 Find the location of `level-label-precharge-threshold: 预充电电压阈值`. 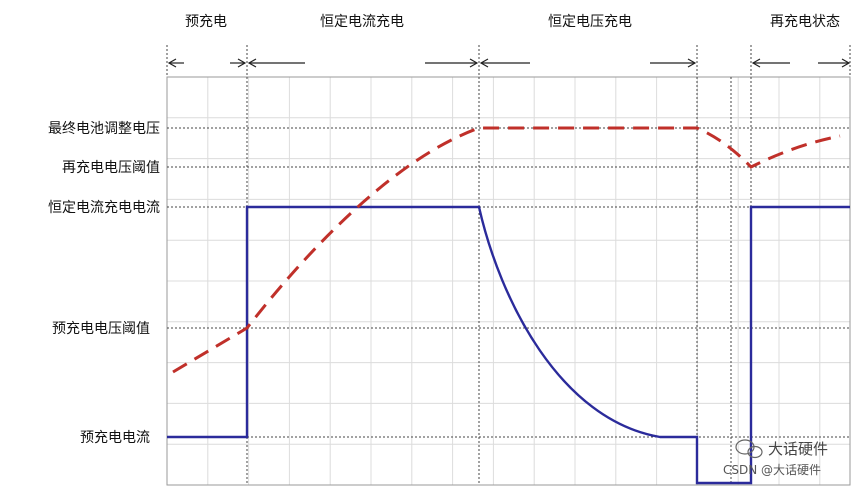

level-label-precharge-threshold: 预充电电压阈值 is located at coordinates (101, 329).